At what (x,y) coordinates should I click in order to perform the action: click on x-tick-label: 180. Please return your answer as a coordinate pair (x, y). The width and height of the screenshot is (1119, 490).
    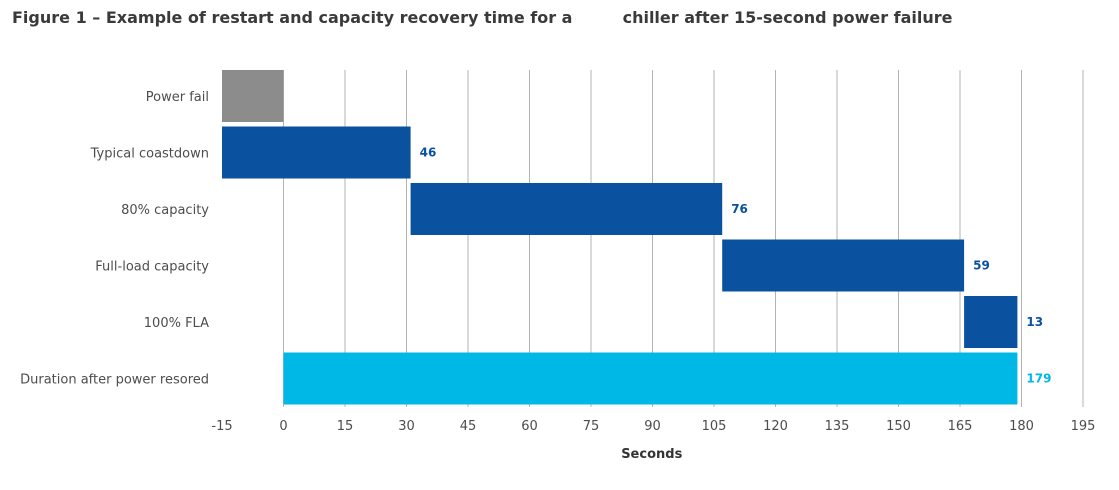
    Looking at the image, I should click on (1021, 426).